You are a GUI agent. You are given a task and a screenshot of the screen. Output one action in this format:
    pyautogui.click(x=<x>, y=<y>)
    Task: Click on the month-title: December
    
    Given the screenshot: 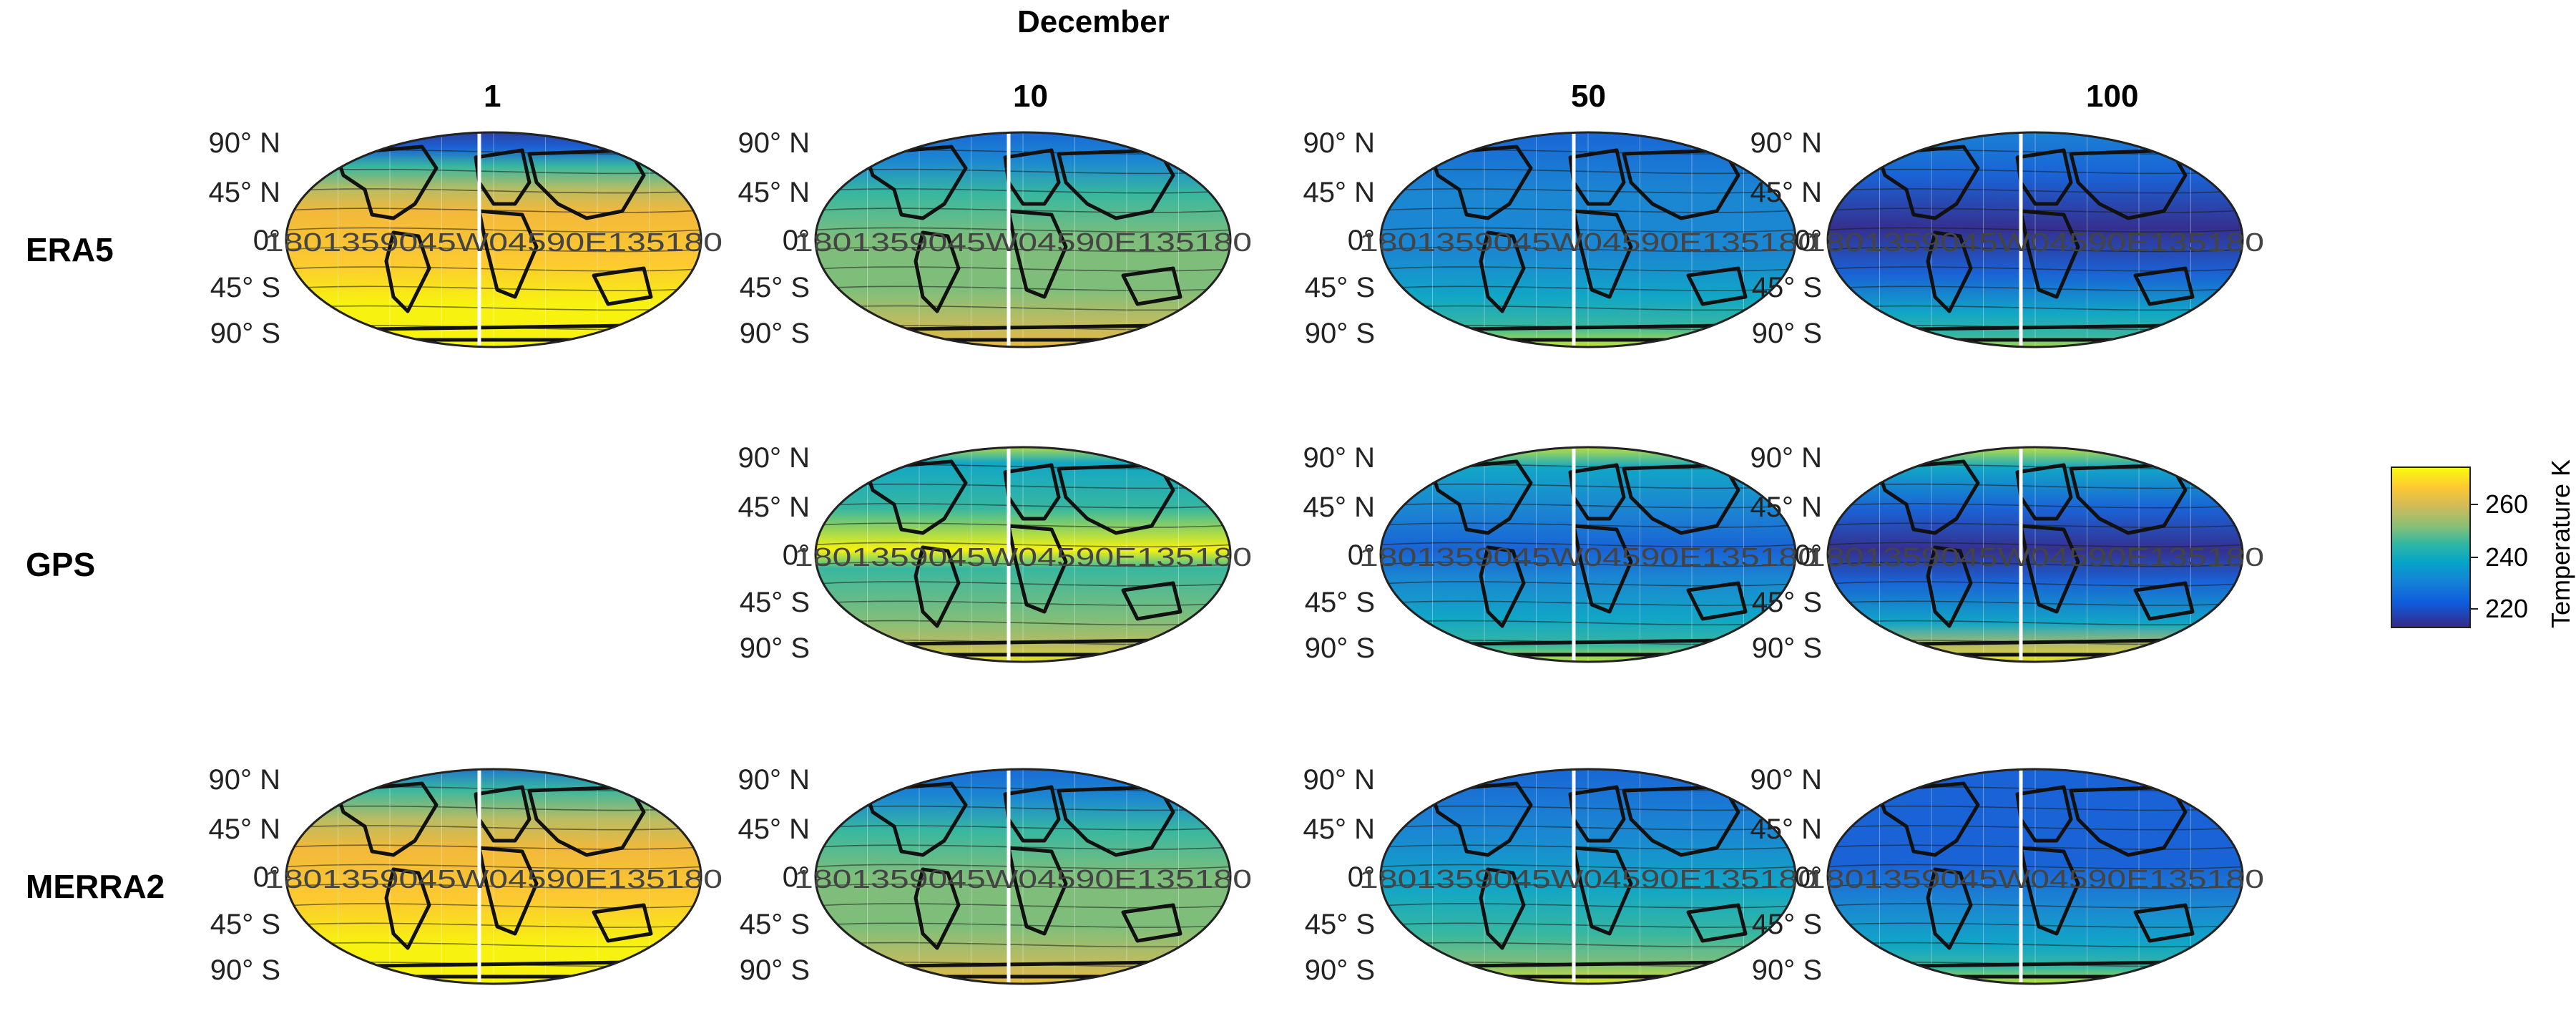 What is the action you would take?
    pyautogui.click(x=1093, y=21)
    